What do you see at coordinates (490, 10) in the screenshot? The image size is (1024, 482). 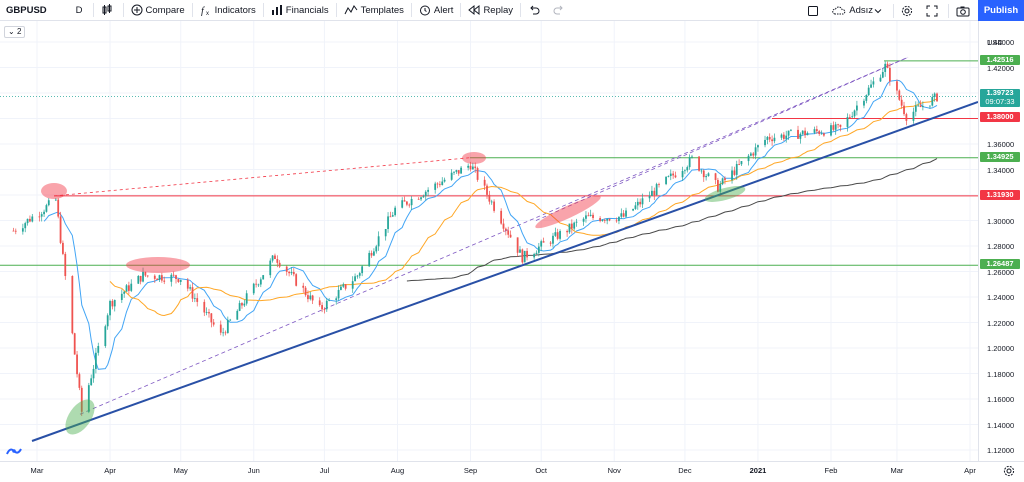 I see `replay-button: Replay` at bounding box center [490, 10].